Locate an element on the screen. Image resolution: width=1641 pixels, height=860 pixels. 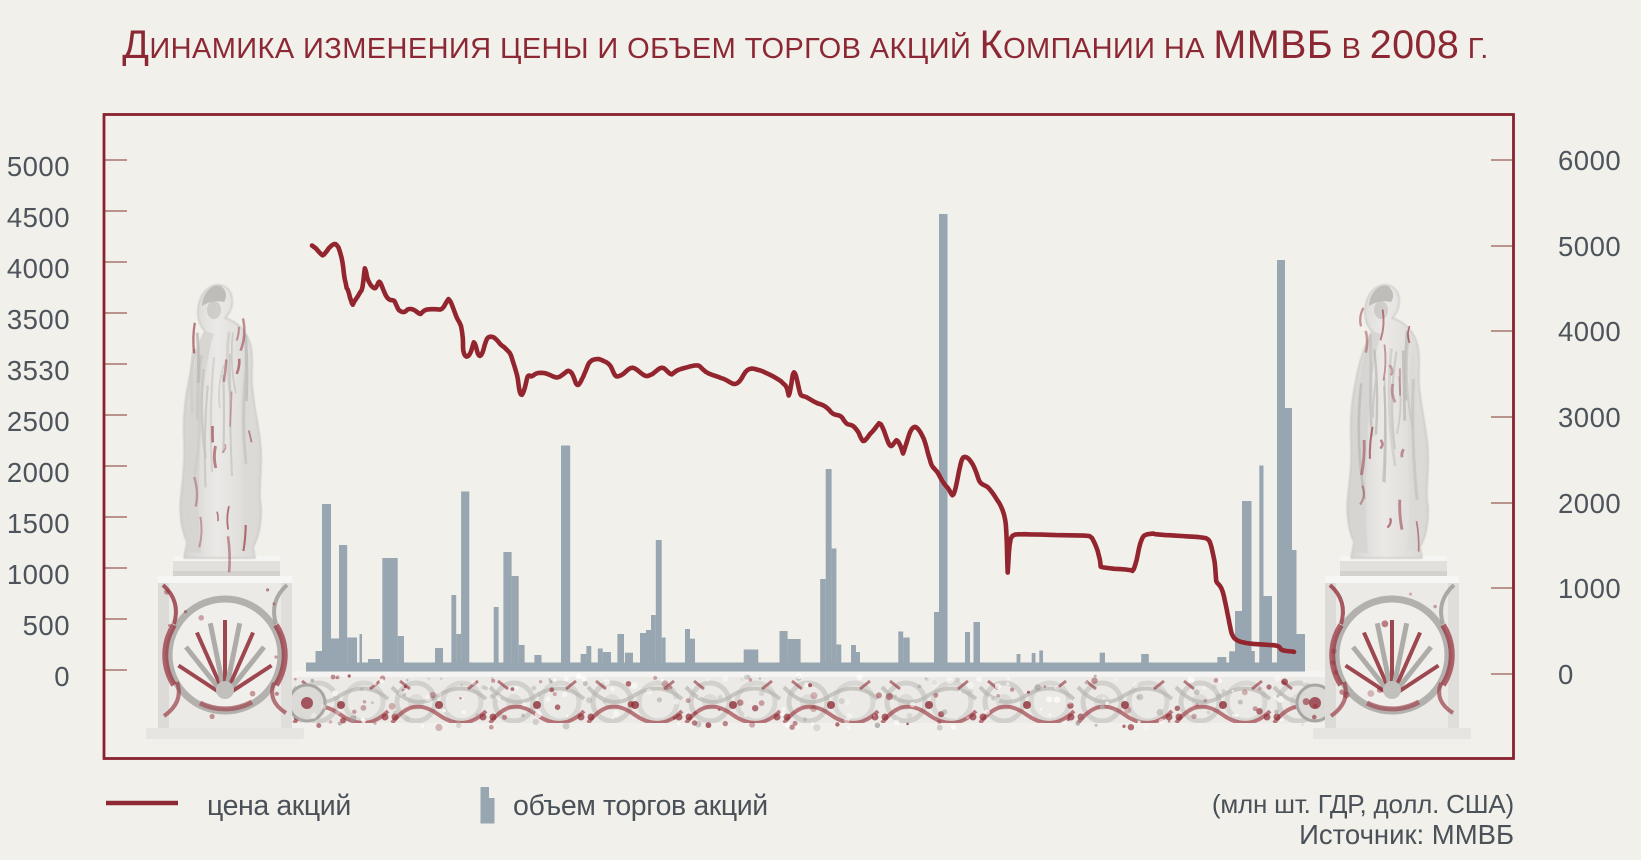
svg-text: цена акций is located at coordinates (279, 806).